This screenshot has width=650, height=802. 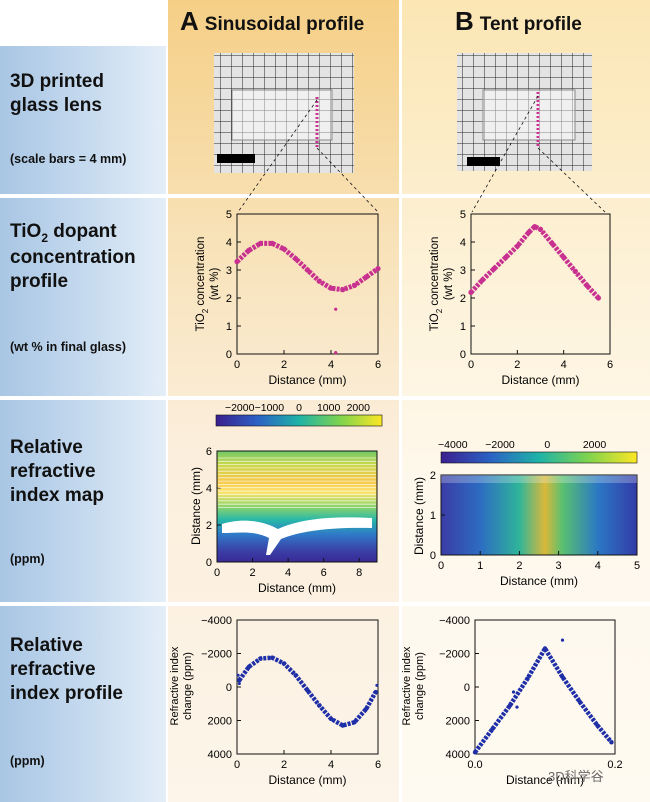 I want to click on colorbar-tick-label: 2000, so click(x=359, y=408).